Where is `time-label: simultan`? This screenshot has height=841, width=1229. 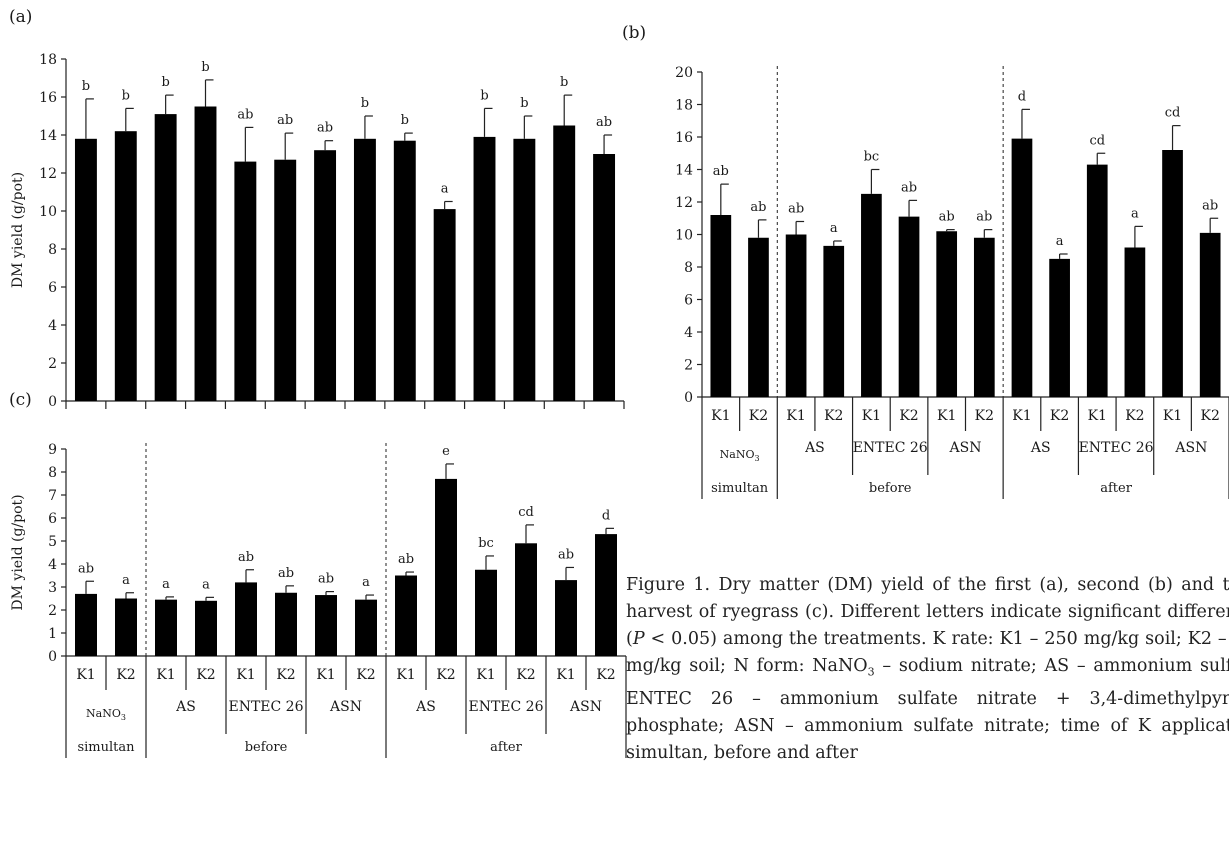
time-label: simultan is located at coordinates (106, 747).